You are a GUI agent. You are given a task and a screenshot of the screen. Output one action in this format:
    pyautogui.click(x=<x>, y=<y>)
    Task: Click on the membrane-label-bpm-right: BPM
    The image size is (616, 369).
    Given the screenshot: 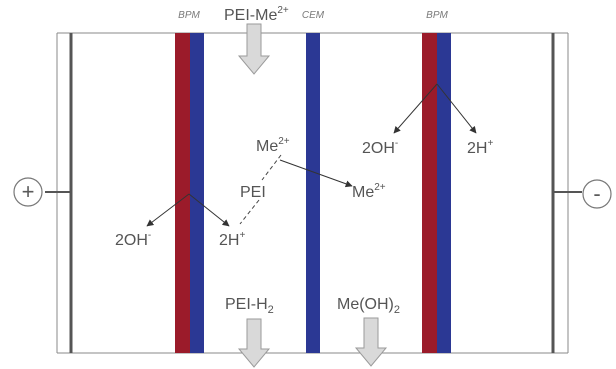 What is the action you would take?
    pyautogui.click(x=437, y=15)
    